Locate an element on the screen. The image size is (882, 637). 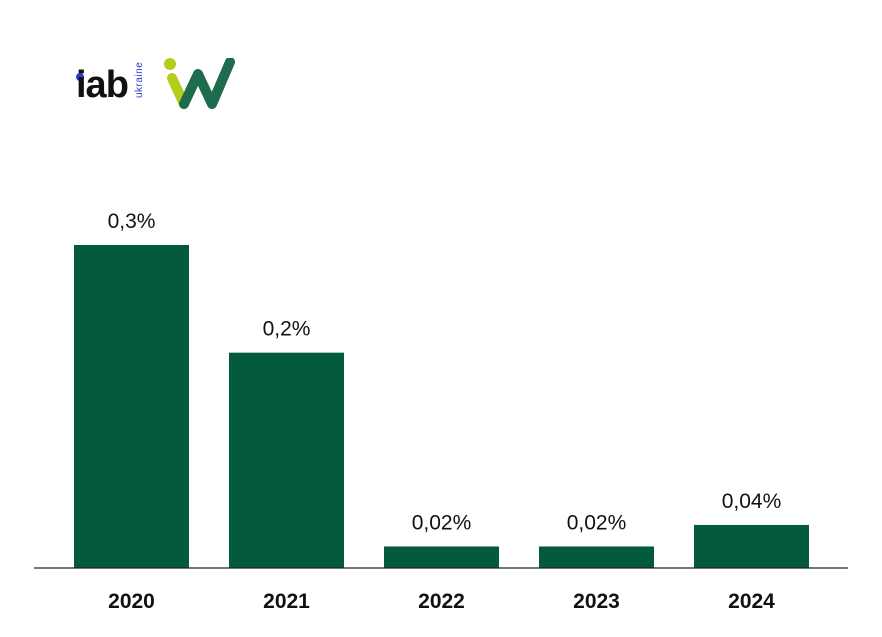
category-label-2021: 2021 is located at coordinates (286, 601).